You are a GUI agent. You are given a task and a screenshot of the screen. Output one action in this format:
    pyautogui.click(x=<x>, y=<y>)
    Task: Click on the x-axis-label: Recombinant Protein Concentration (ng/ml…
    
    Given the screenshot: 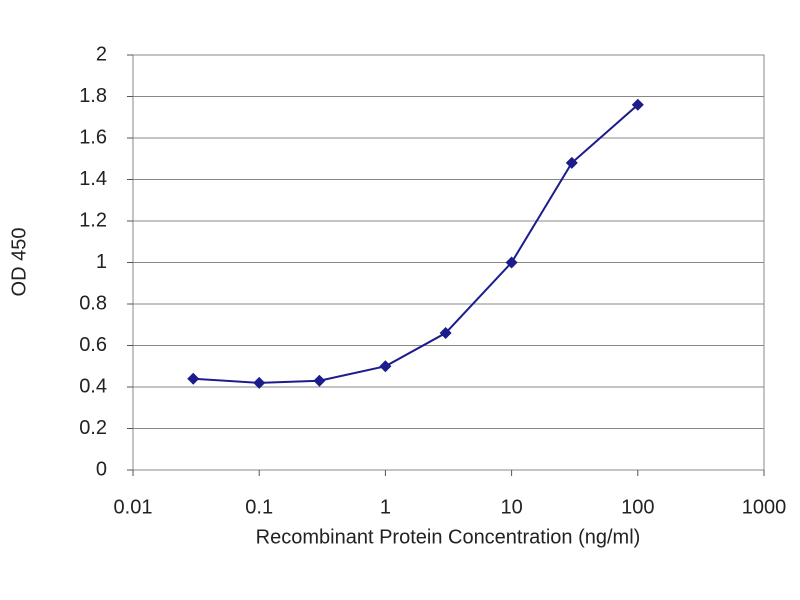 What is the action you would take?
    pyautogui.click(x=448, y=537)
    